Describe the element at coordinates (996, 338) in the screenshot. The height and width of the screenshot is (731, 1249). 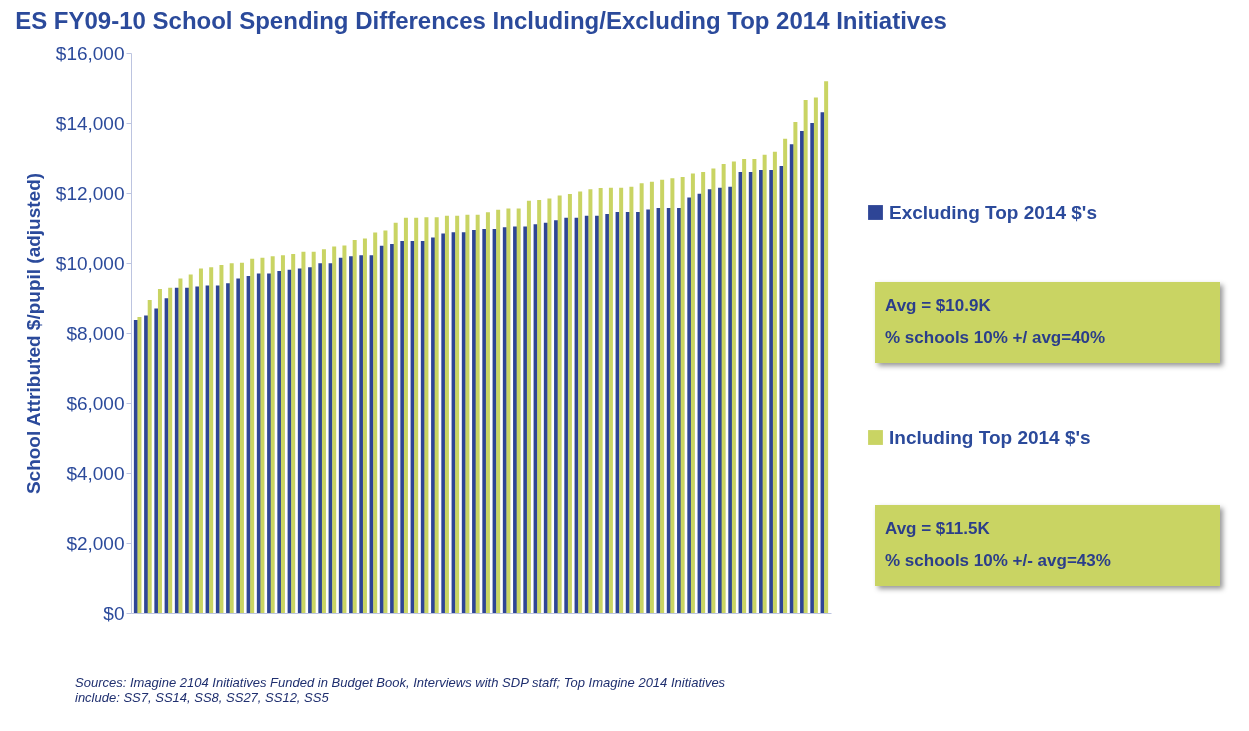
I see `text: % schools 10% +/ avg=40%` at that location.